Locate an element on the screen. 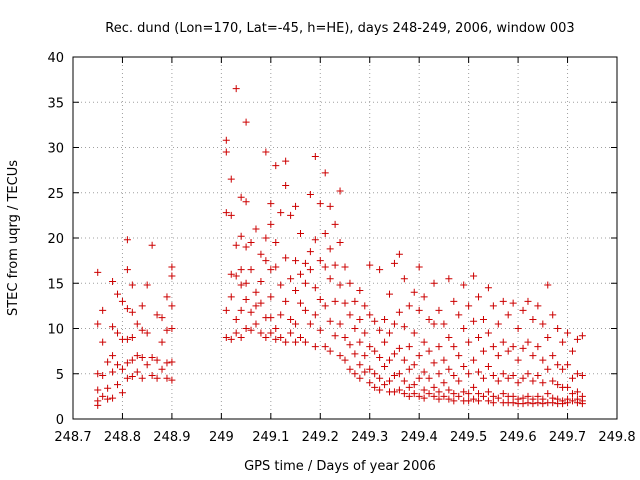 The image size is (640, 480). x-tick-label: 249.3 is located at coordinates (369, 437).